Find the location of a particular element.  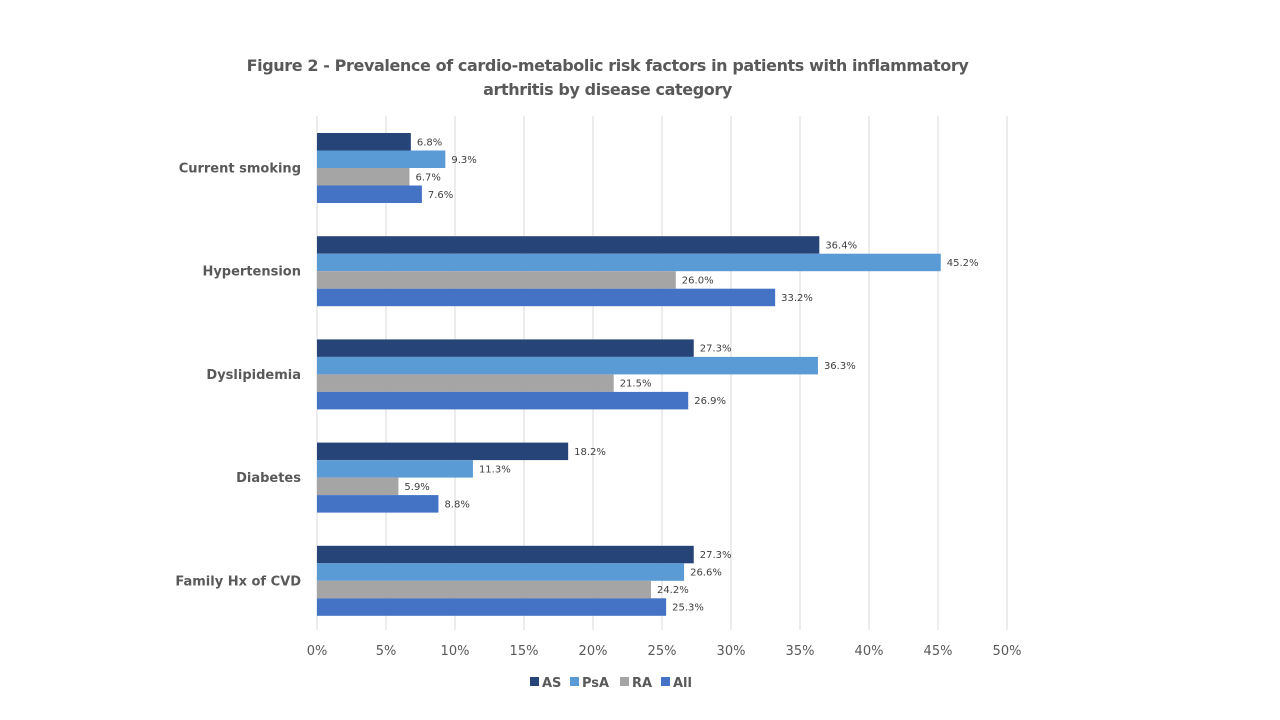

data-label: 6.8% is located at coordinates (429, 142).